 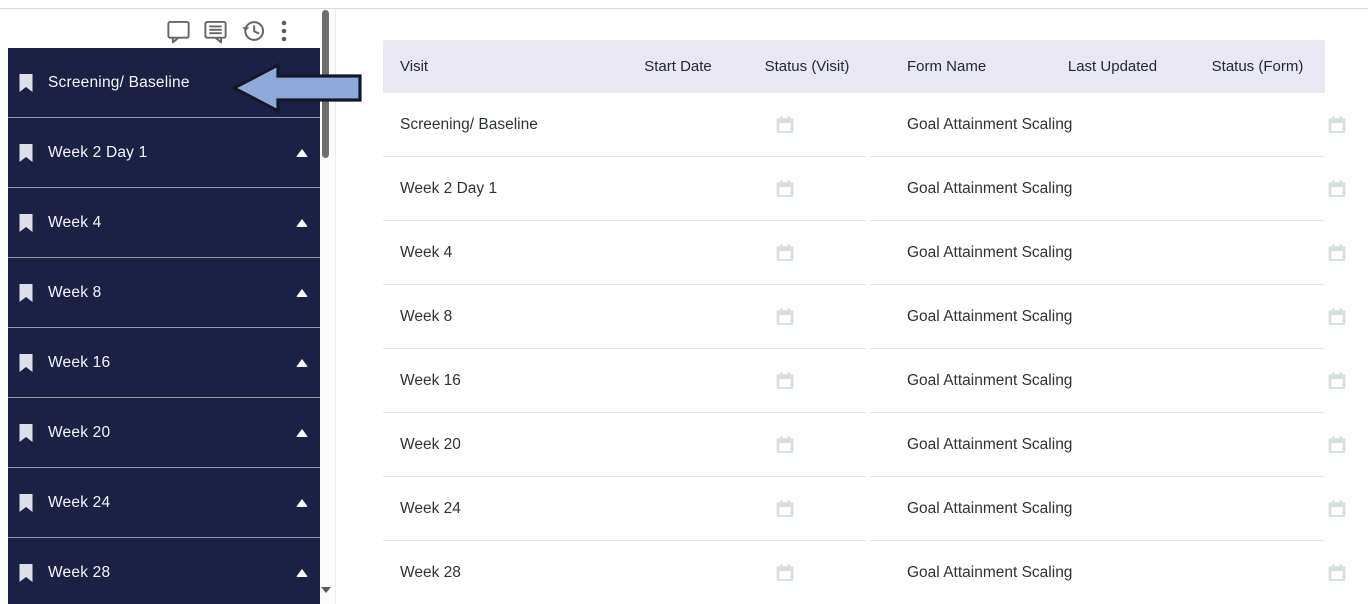 I want to click on table-row: Week 24 Goal Attainment Scaling, so click(x=864, y=509).